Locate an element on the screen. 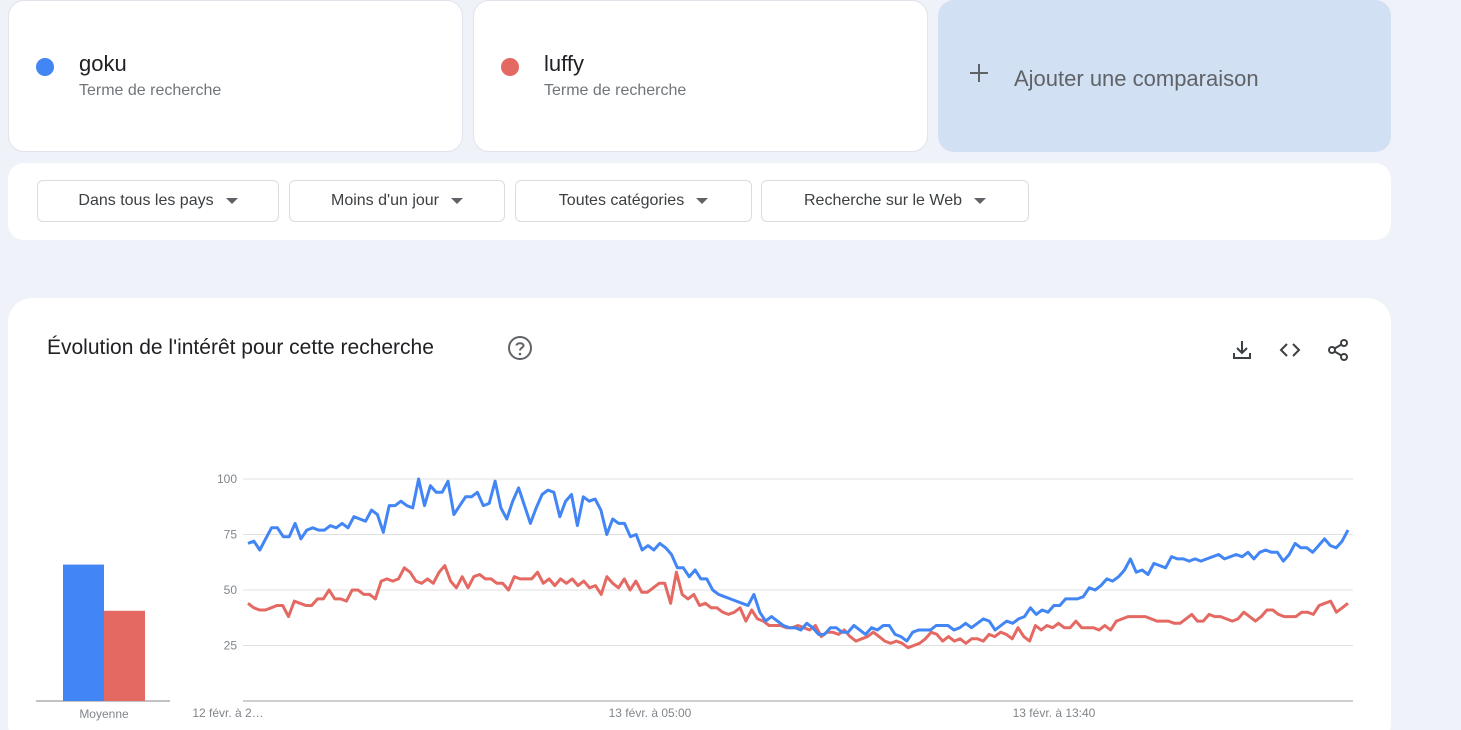 This screenshot has width=1461, height=730. average-bar-luffy is located at coordinates (124, 655).